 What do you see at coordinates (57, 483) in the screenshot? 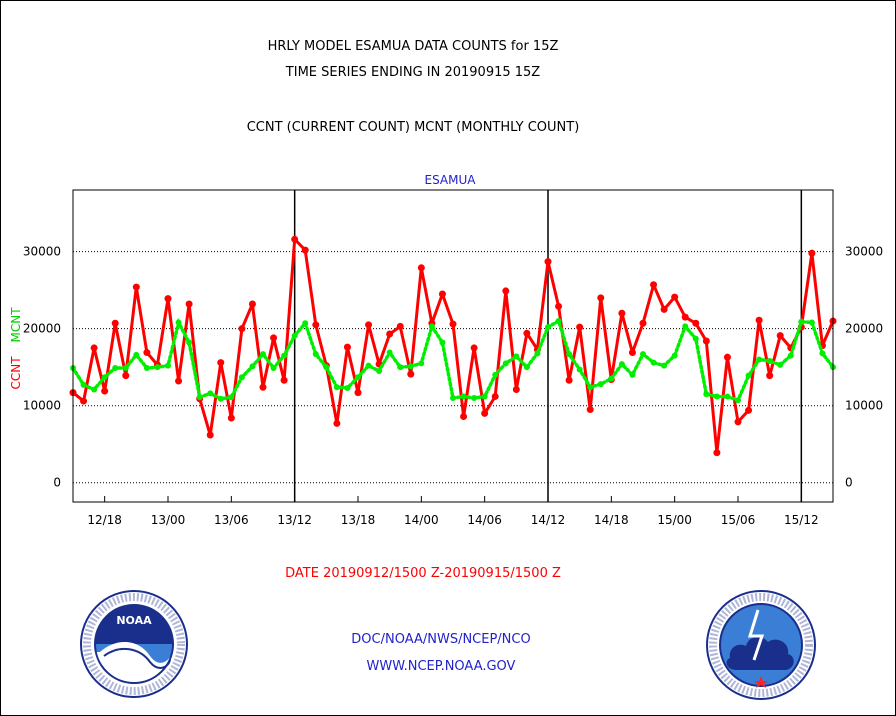
I see `y-tick-label-left: 0` at bounding box center [57, 483].